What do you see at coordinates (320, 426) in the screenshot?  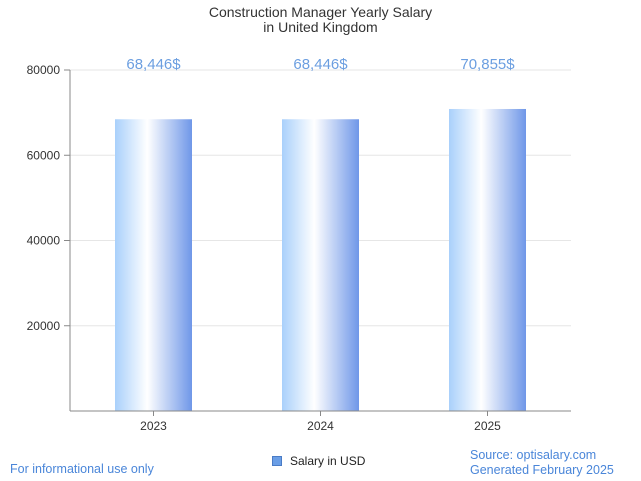 I see `x-tick-label: 2024` at bounding box center [320, 426].